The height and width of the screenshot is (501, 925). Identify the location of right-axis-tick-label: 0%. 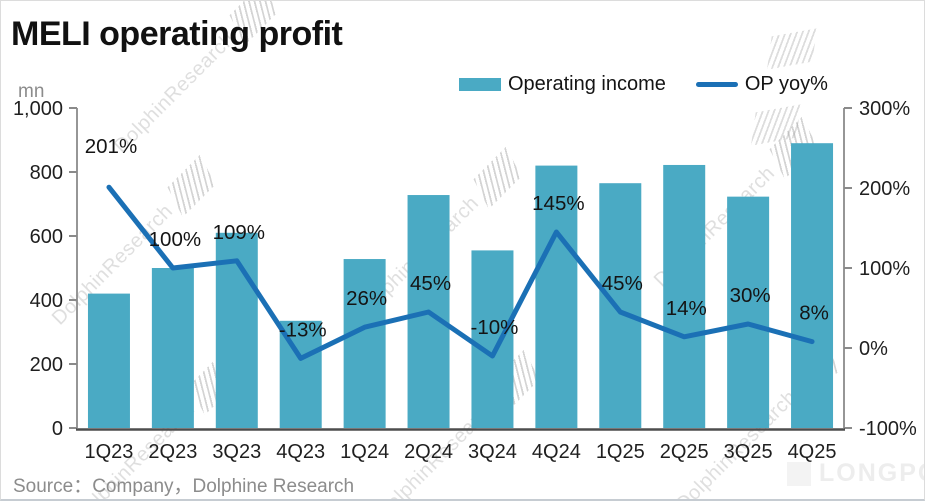
(873, 349).